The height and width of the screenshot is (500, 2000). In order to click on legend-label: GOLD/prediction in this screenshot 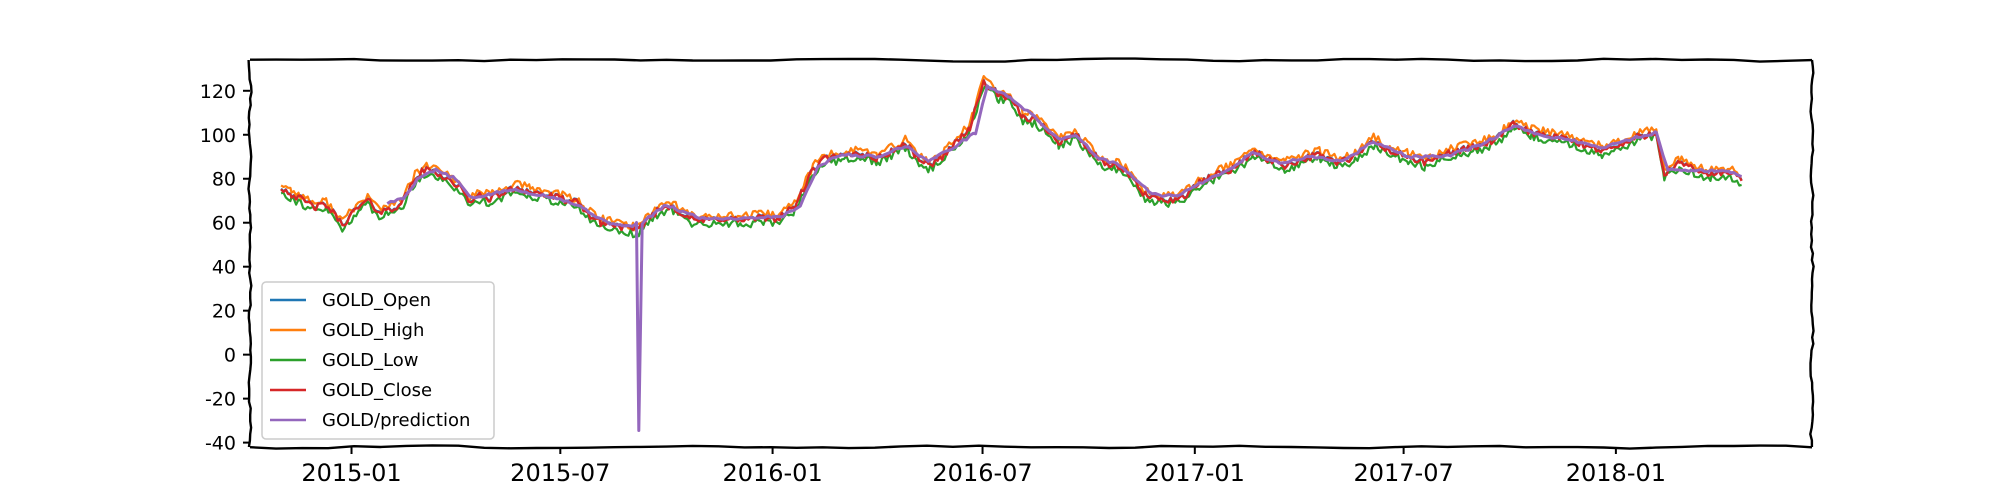, I will do `click(396, 420)`.